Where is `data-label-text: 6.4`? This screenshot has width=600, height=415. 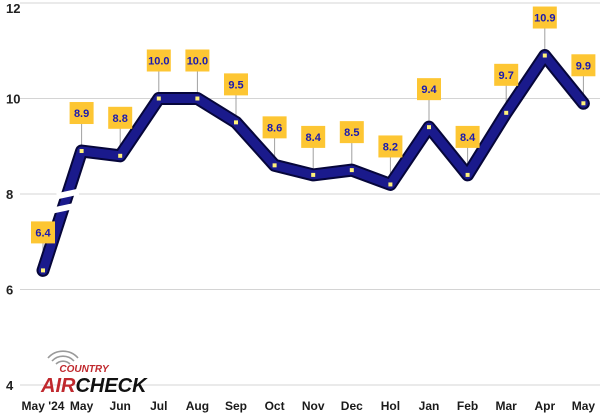
data-label-text: 6.4 is located at coordinates (43, 233).